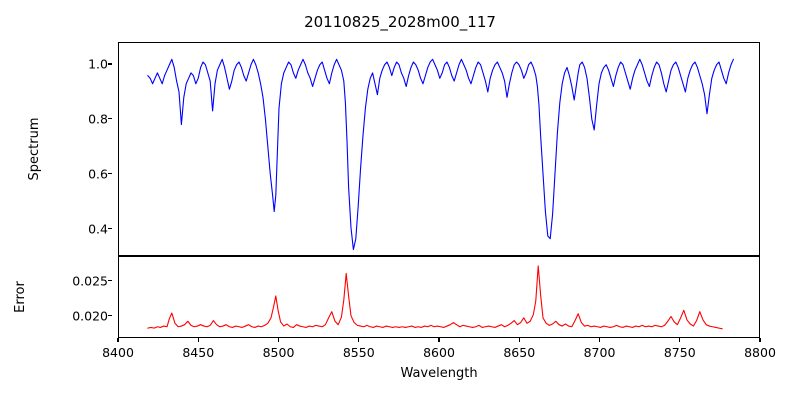 This screenshot has height=400, width=800. What do you see at coordinates (20, 297) in the screenshot?
I see `error-y-axis-label: Error` at bounding box center [20, 297].